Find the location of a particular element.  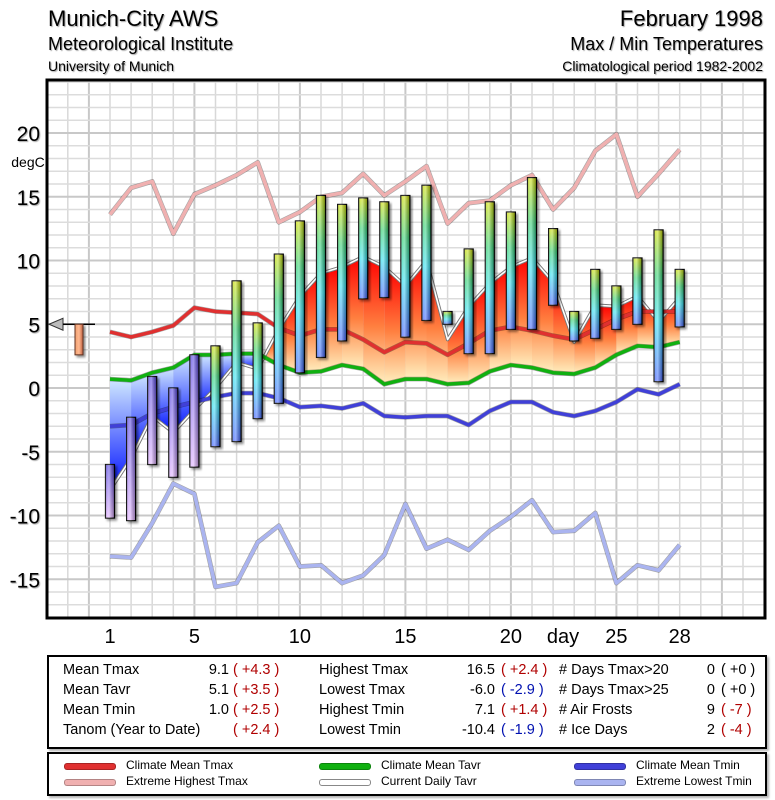

stat-anomaly: ( -4 ) is located at coordinates (736, 730).